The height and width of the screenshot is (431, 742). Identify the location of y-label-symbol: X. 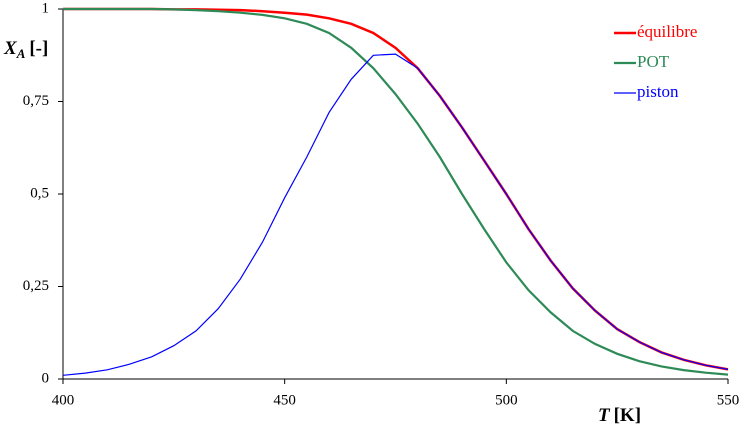
(10, 48).